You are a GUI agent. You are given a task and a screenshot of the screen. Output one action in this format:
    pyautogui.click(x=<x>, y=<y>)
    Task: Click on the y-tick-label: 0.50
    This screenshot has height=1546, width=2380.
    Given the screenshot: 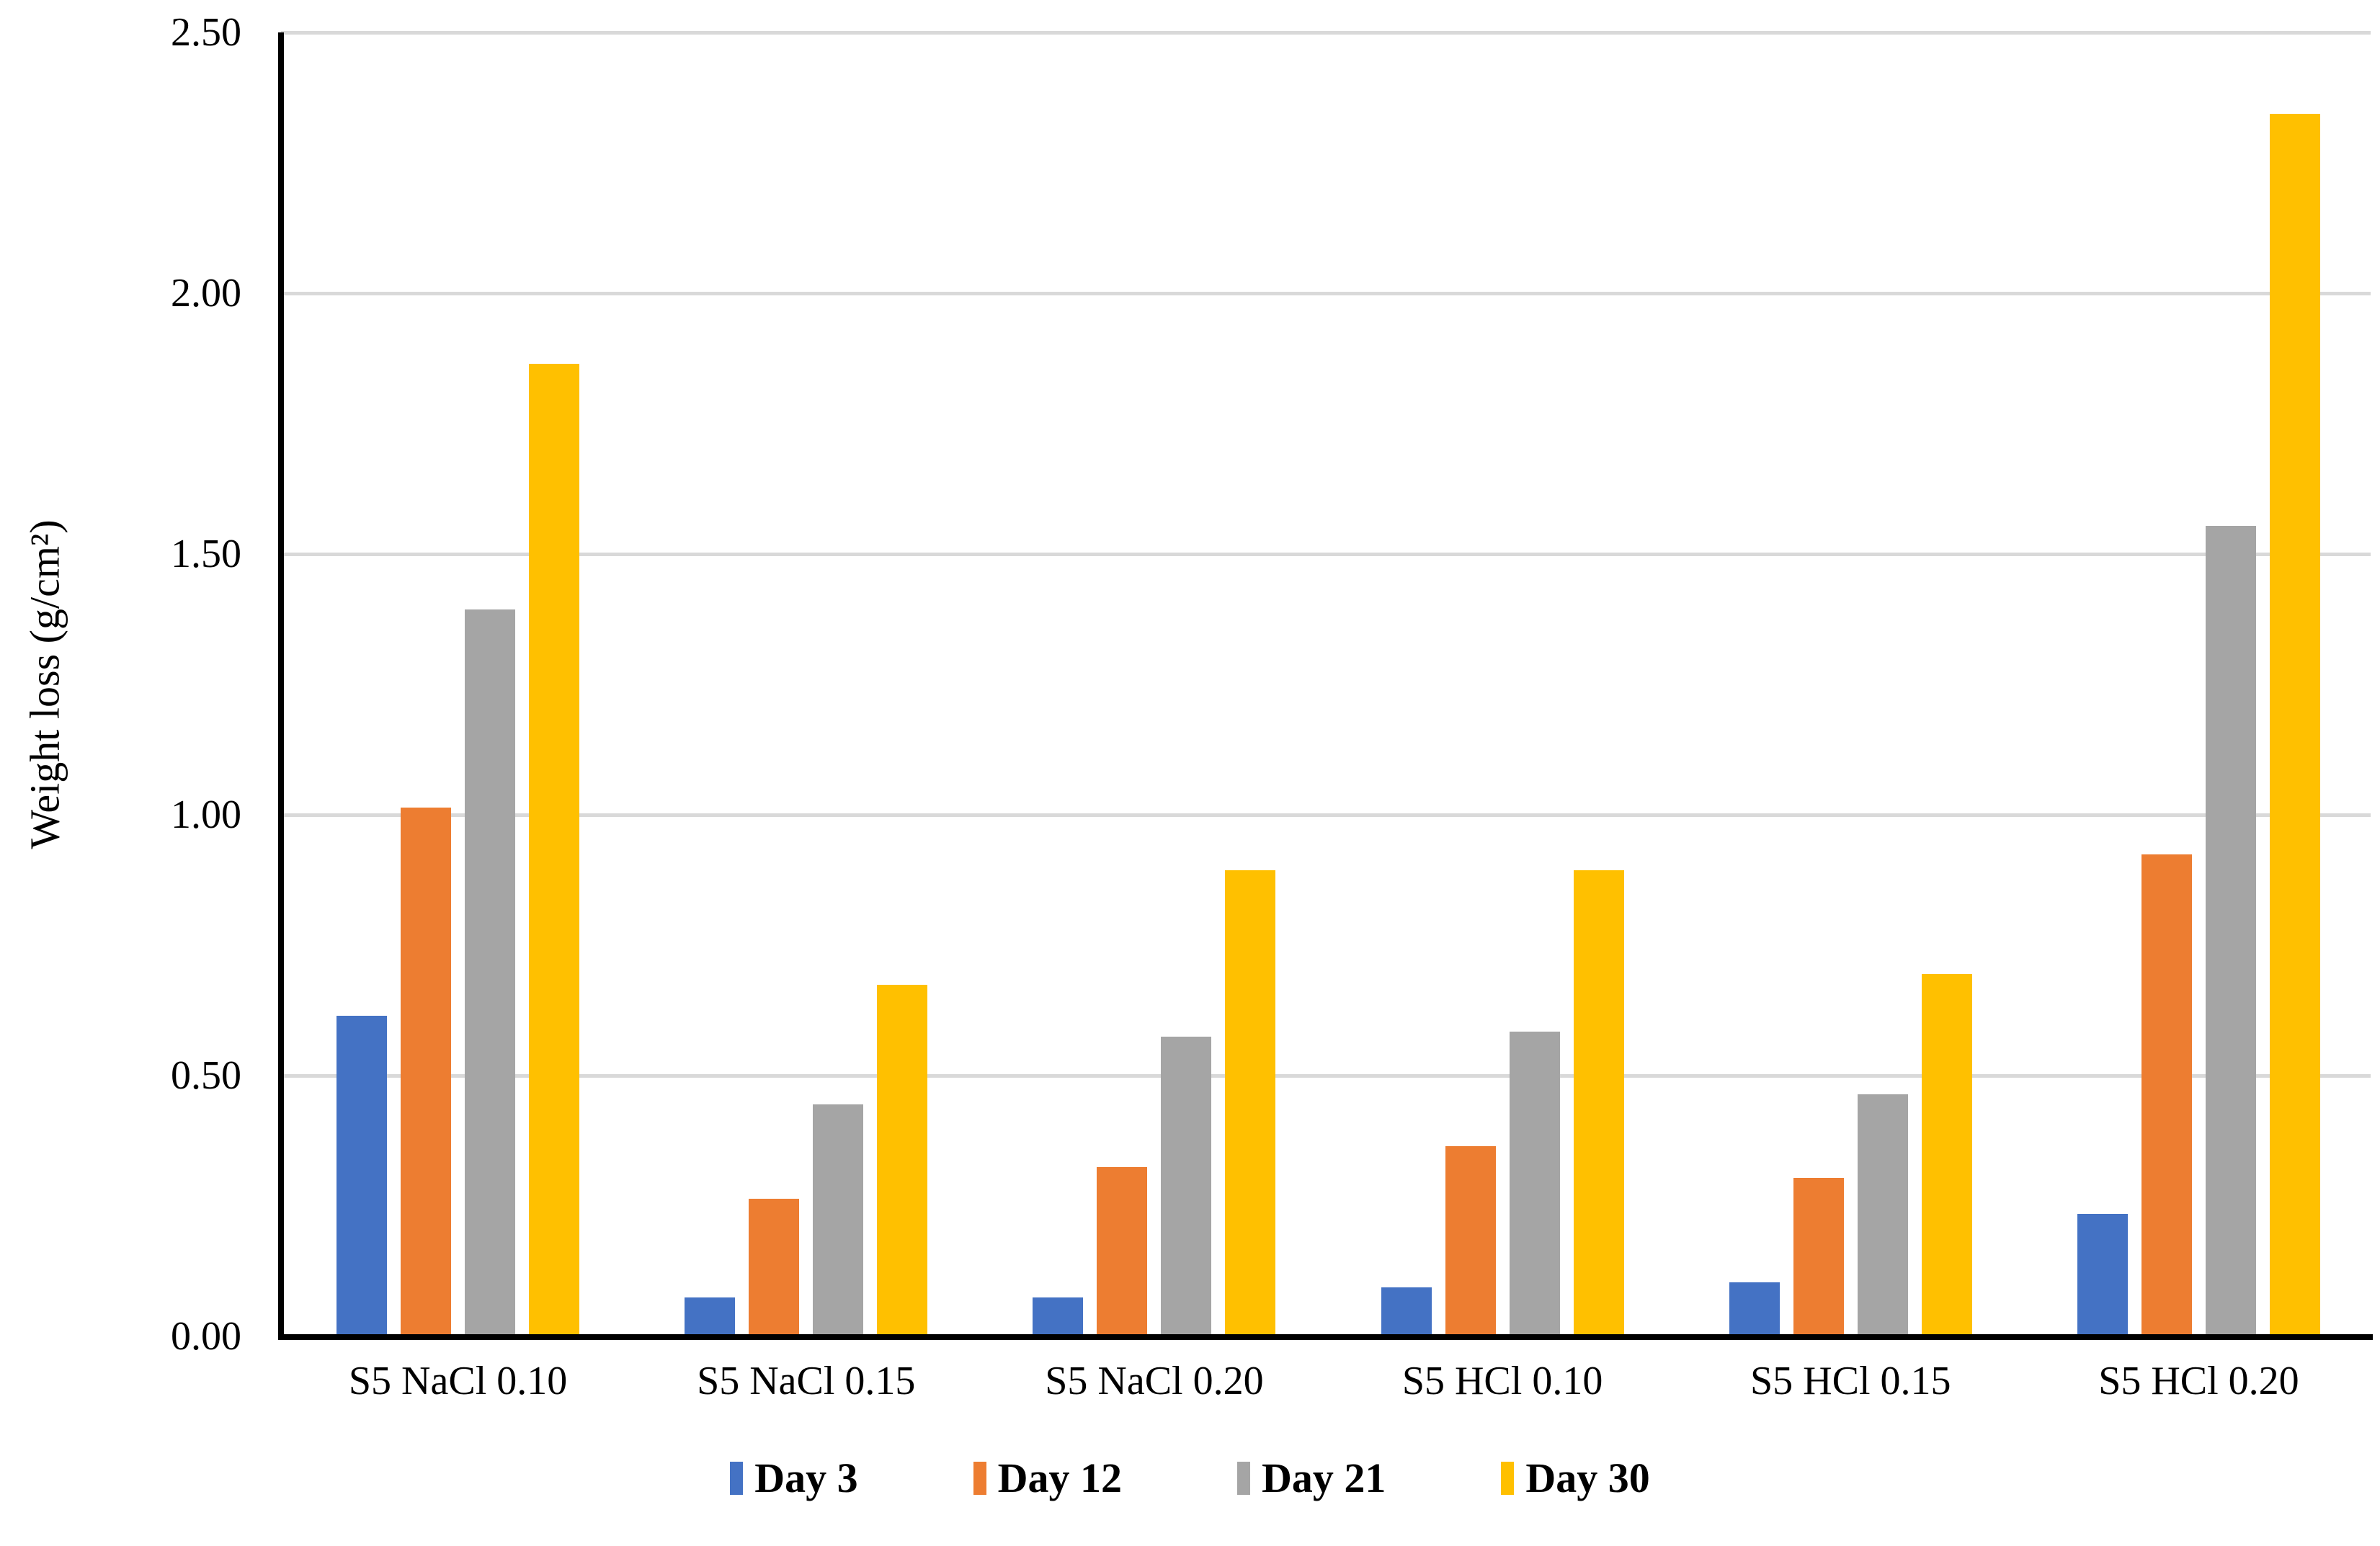 What is the action you would take?
    pyautogui.click(x=206, y=1076)
    